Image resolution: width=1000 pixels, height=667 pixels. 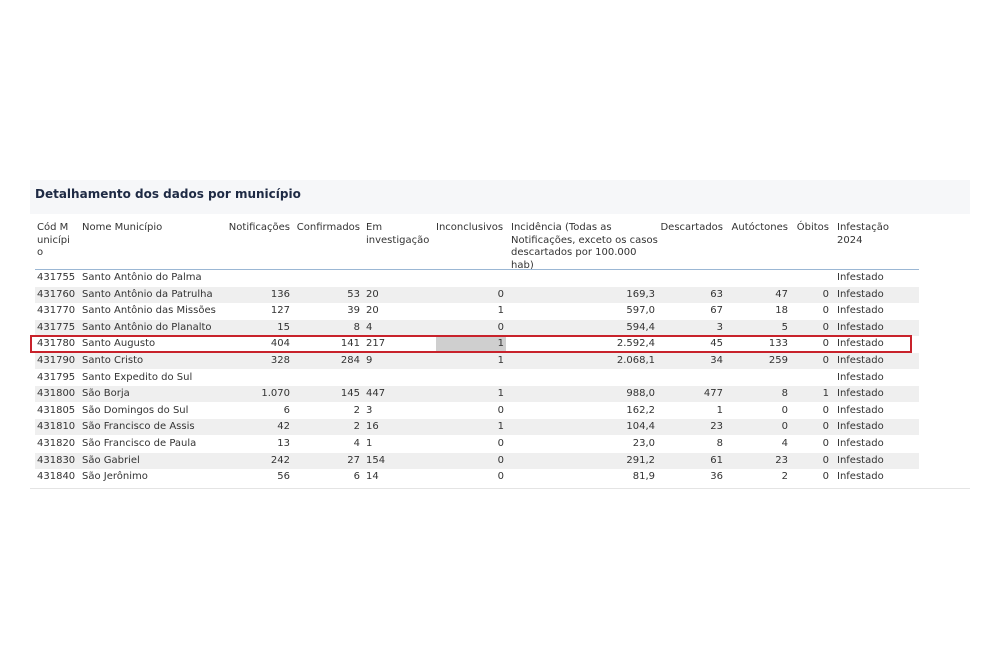 What do you see at coordinates (716, 477) in the screenshot?
I see `table-cell: 36` at bounding box center [716, 477].